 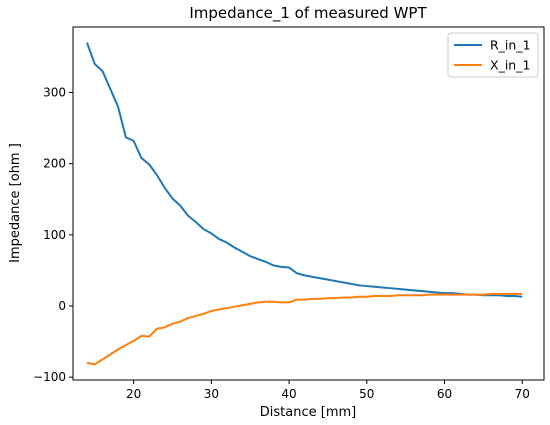 I want to click on x-tick-label: 20, so click(x=133, y=394).